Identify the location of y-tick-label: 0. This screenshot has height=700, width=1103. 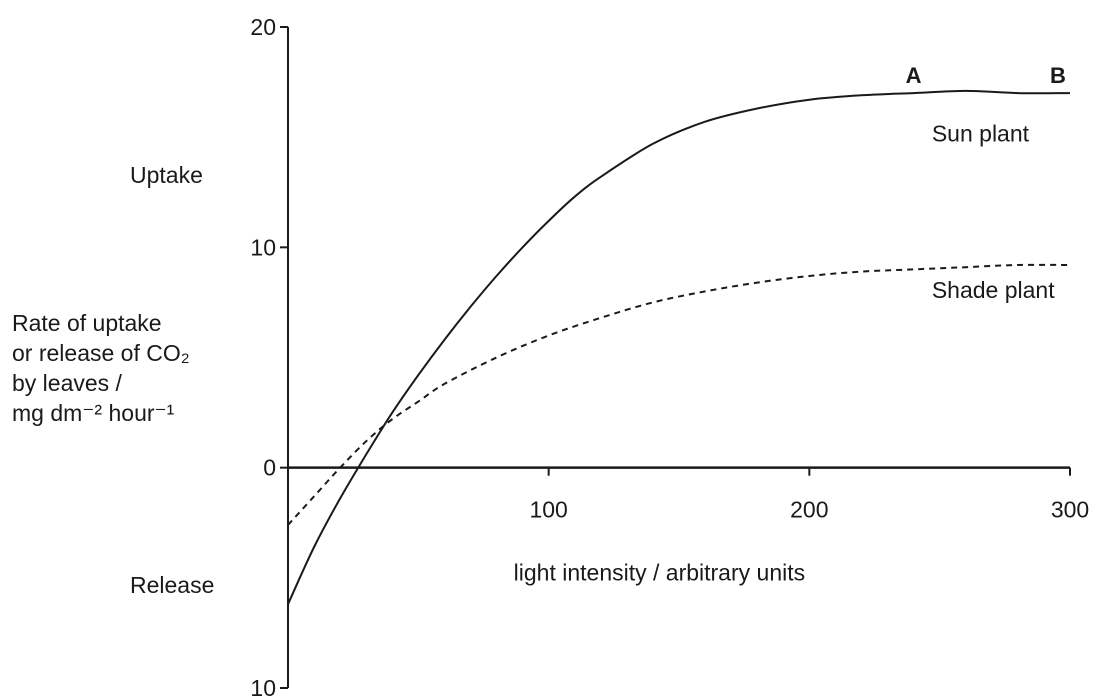
(269, 468).